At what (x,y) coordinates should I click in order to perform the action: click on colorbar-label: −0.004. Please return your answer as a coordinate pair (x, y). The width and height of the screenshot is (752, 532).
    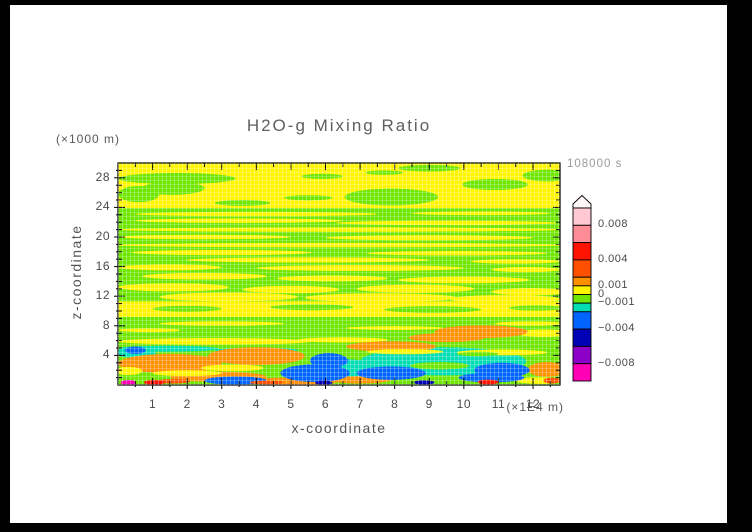
    Looking at the image, I should click on (616, 328).